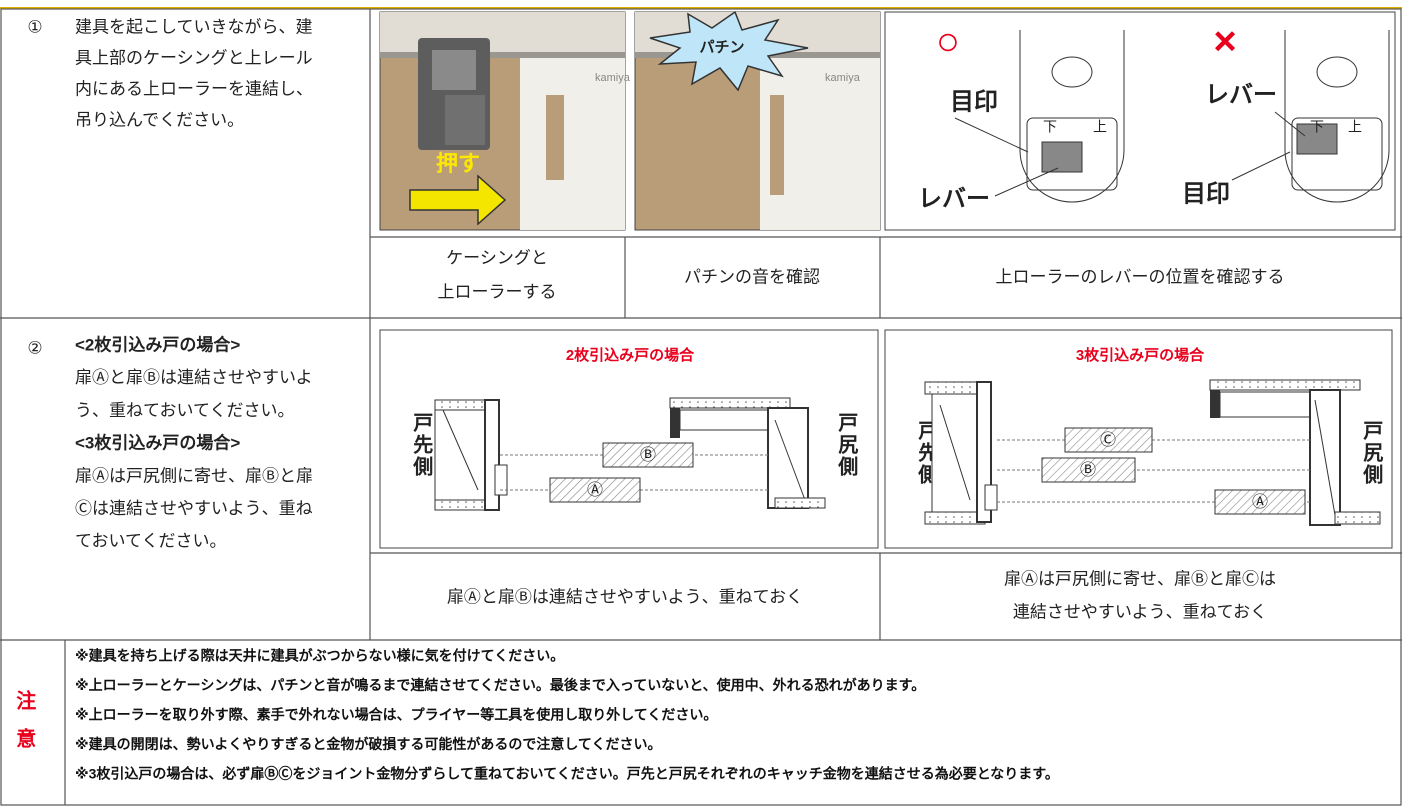  I want to click on caption: 扉Ⓐと扉Ⓑは連結させやすいよう、重ねておく, so click(625, 596).